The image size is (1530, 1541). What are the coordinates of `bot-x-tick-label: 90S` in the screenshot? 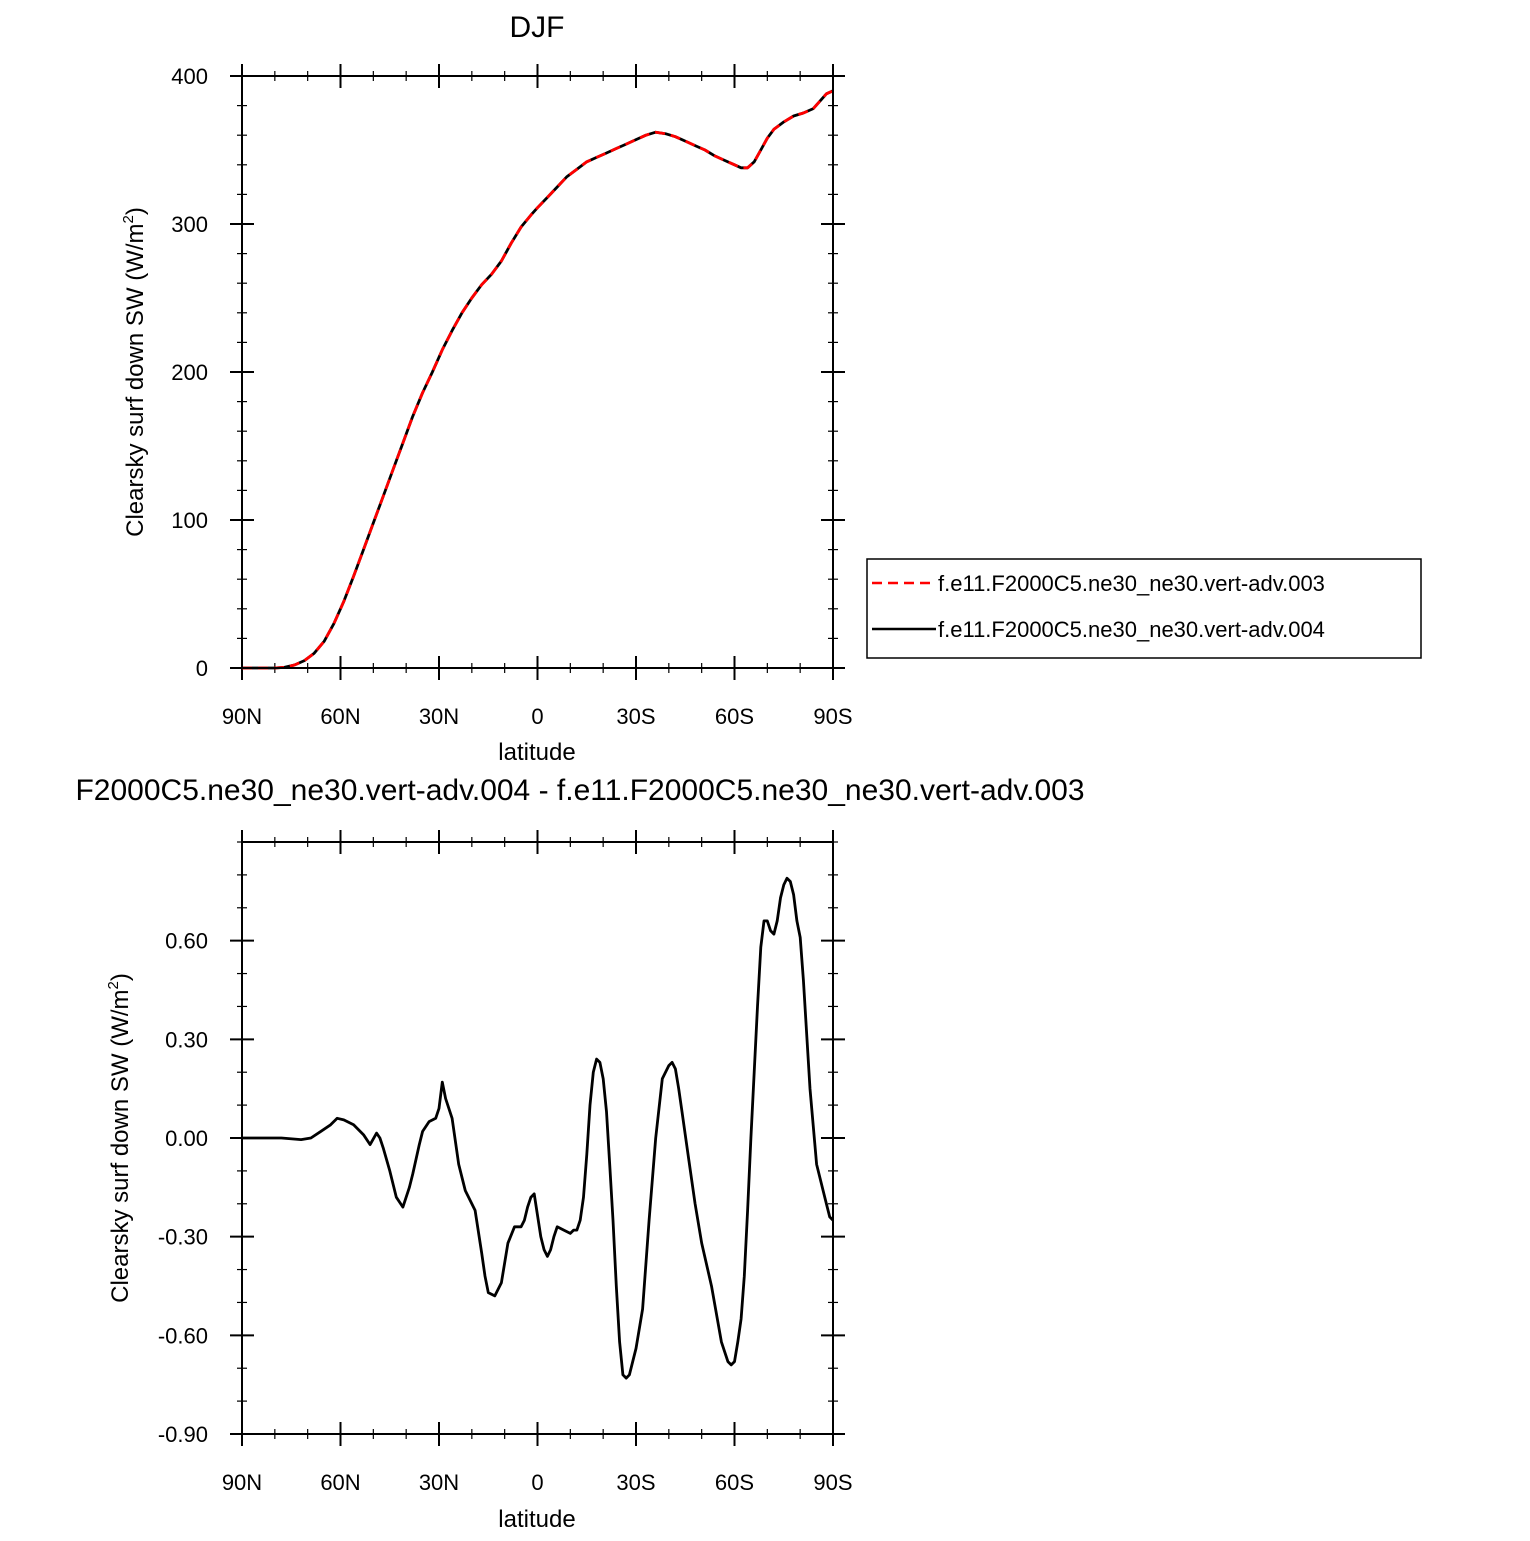 It's located at (832, 1482).